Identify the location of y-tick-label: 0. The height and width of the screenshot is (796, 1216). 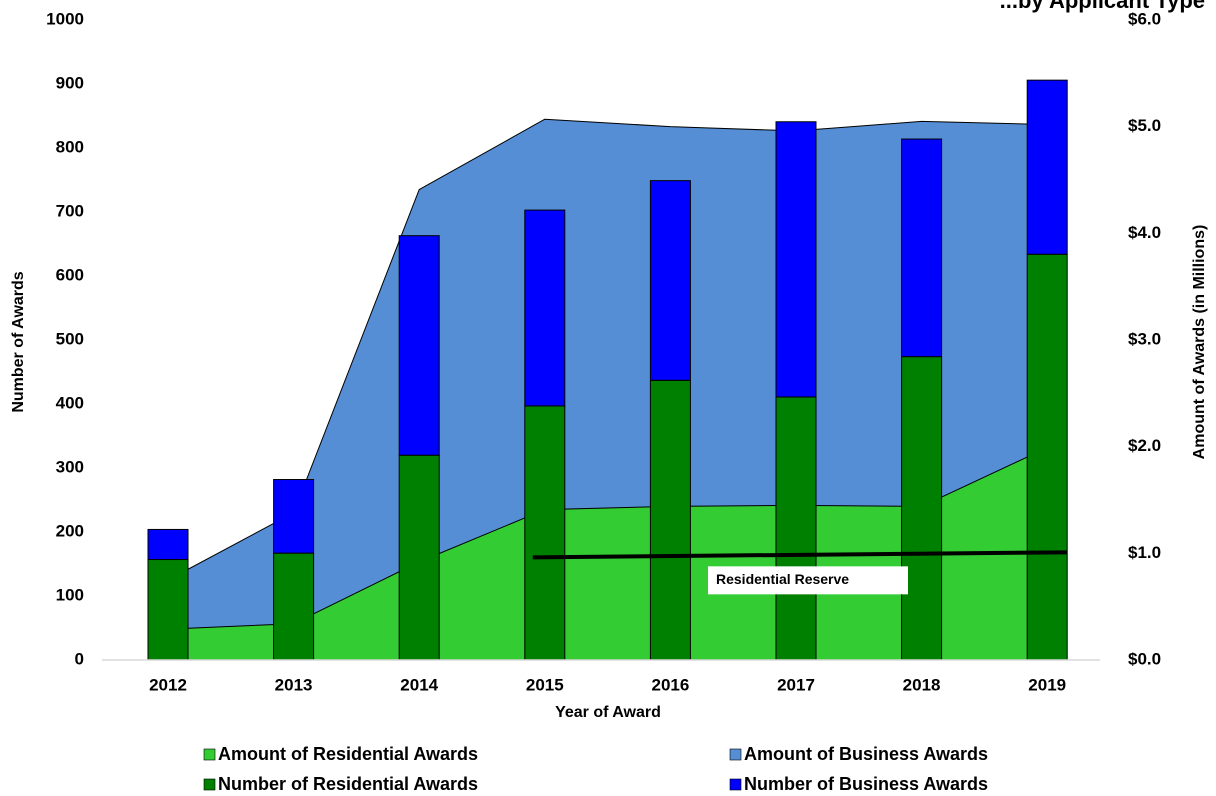
(79, 658).